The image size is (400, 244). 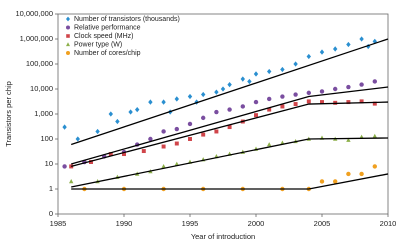 What do you see at coordinates (230, 181) in the screenshot?
I see `trend-line` at bounding box center [230, 181].